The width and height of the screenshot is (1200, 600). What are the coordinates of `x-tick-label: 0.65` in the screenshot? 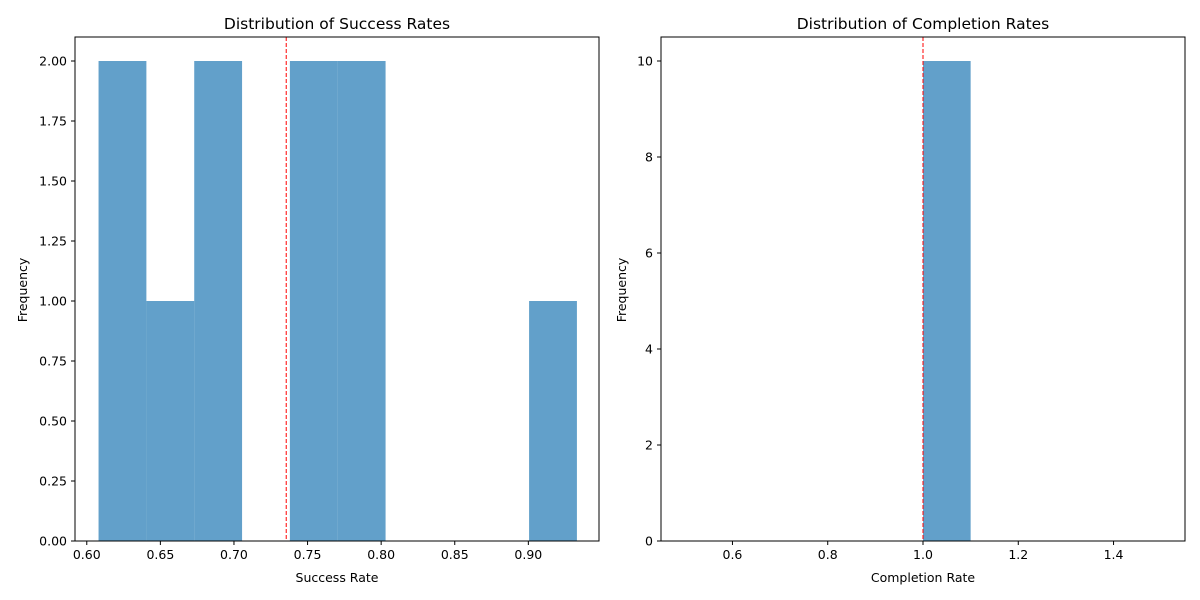 It's located at (160, 554).